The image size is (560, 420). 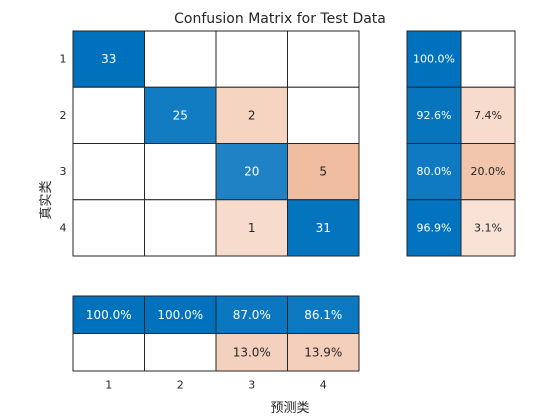 I want to click on matrix-value-4-4: 31, so click(x=323, y=228).